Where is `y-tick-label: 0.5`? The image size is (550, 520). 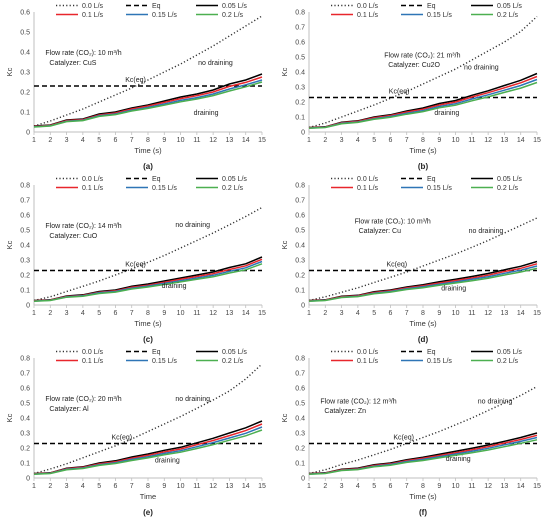
y-tick-label: 0.5 is located at coordinates (25, 33).